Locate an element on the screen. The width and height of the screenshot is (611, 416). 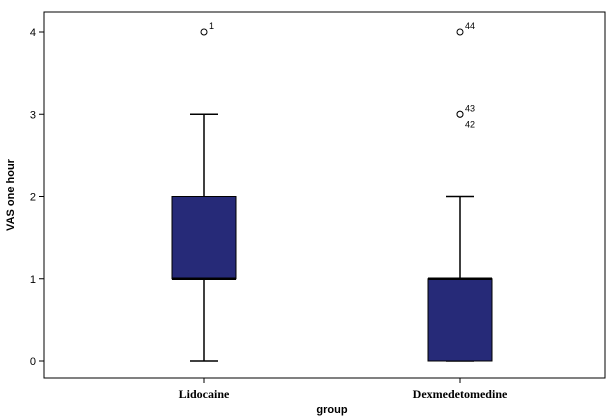
outlier-label: 43 is located at coordinates (470, 108).